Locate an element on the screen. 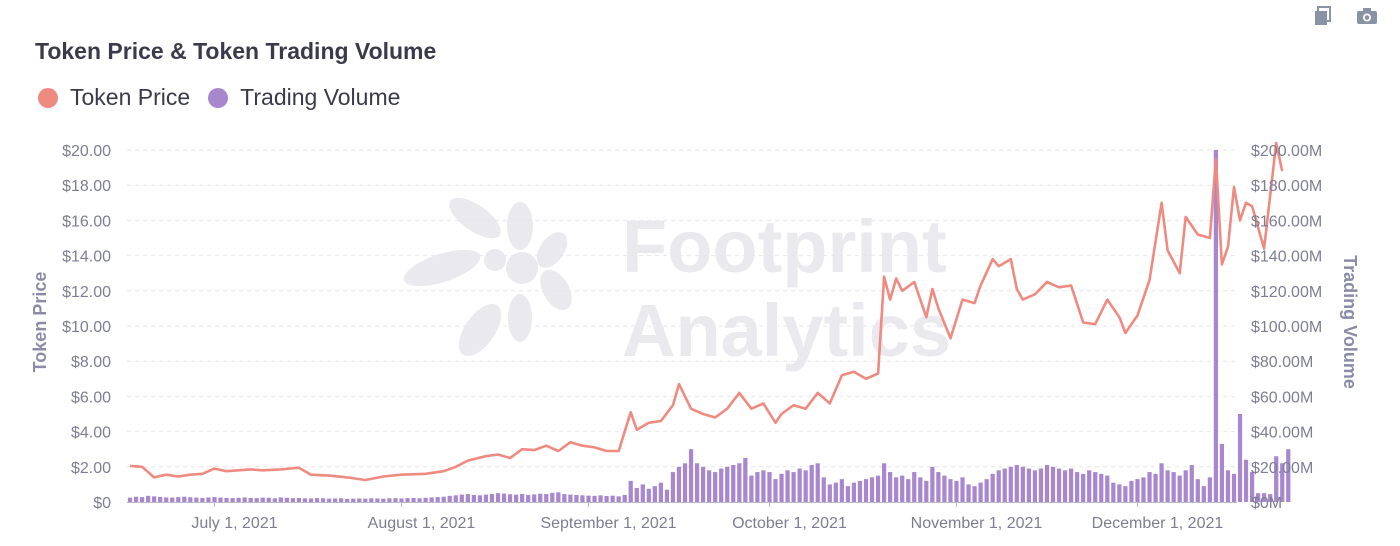 The height and width of the screenshot is (546, 1400). camera-icon is located at coordinates (1367, 16).